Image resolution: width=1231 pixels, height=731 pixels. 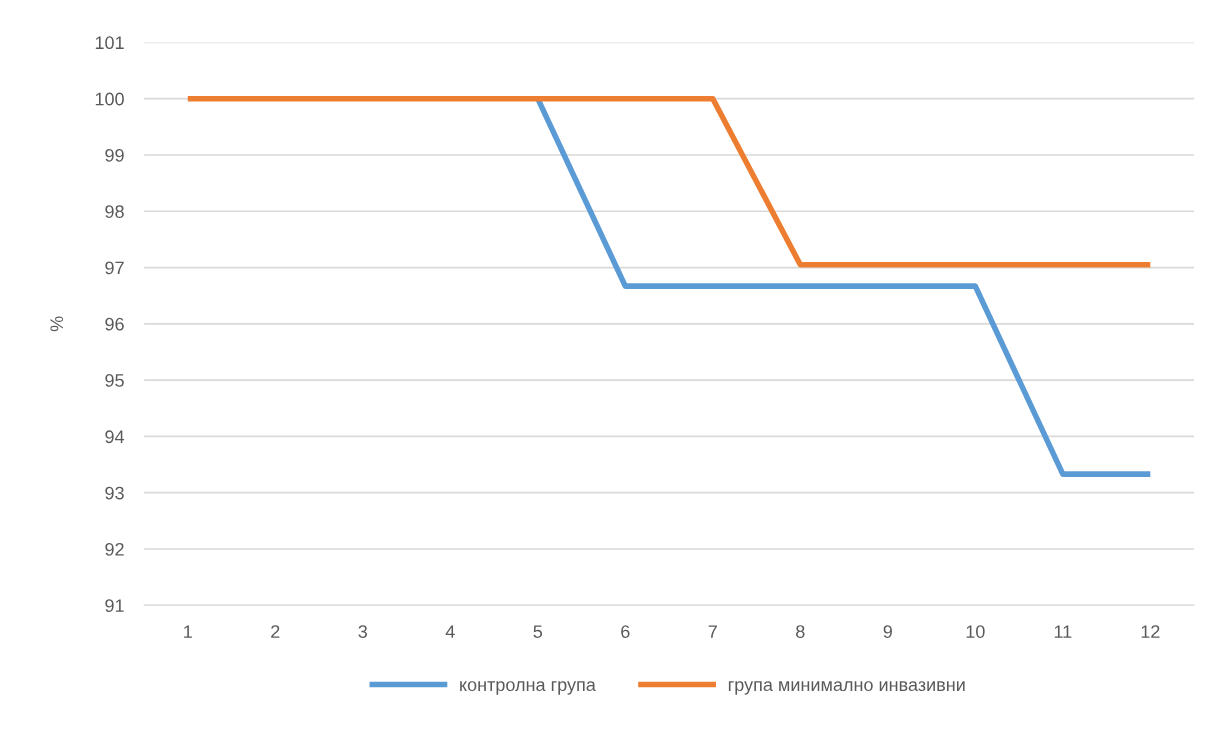 I want to click on x-tick-label: 7, so click(x=712, y=631).